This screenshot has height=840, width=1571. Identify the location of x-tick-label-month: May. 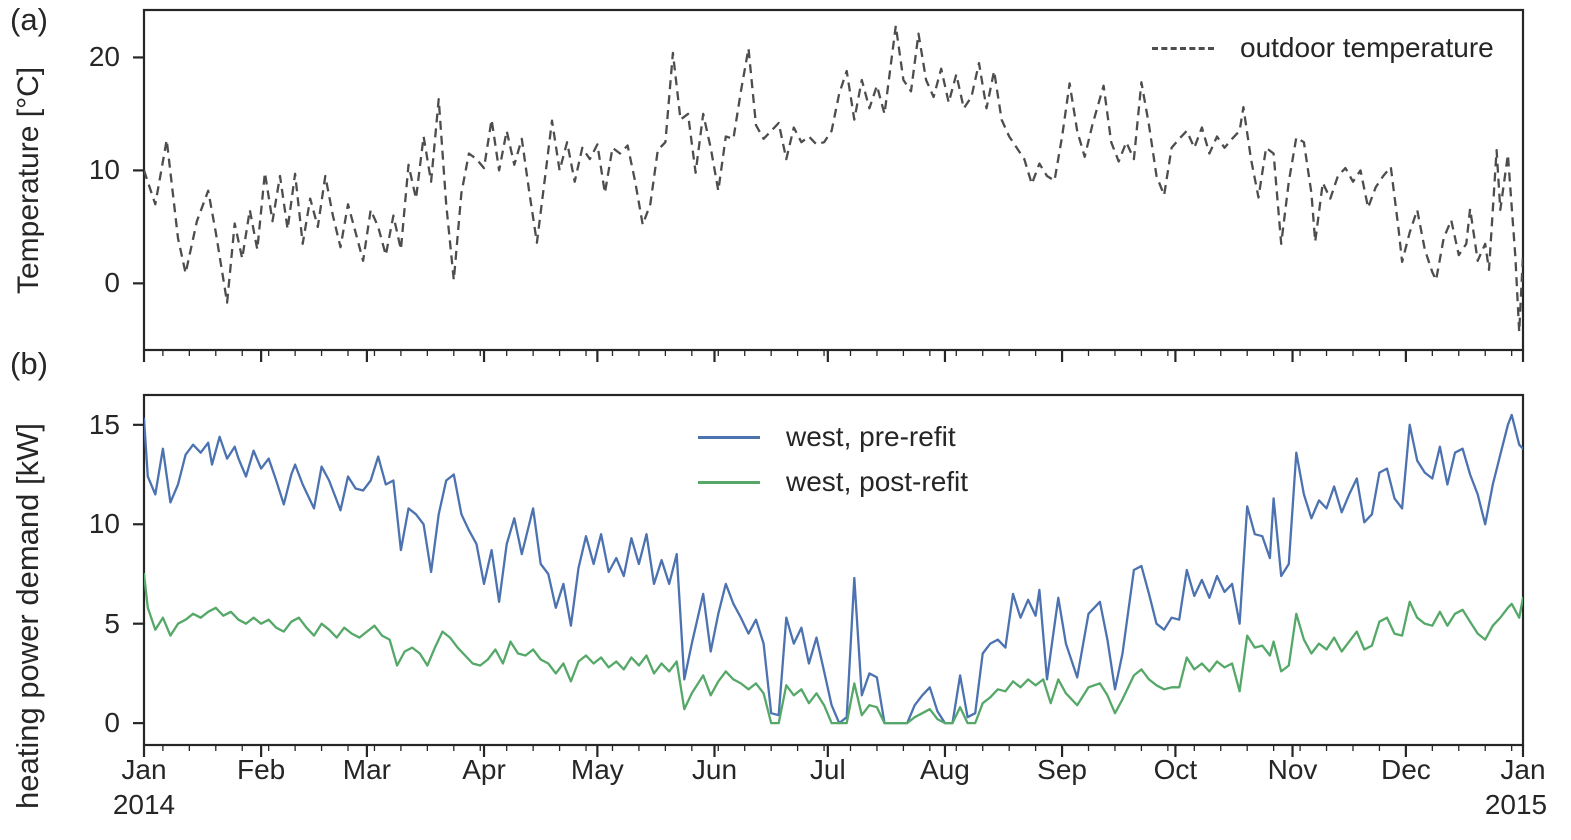
(597, 769).